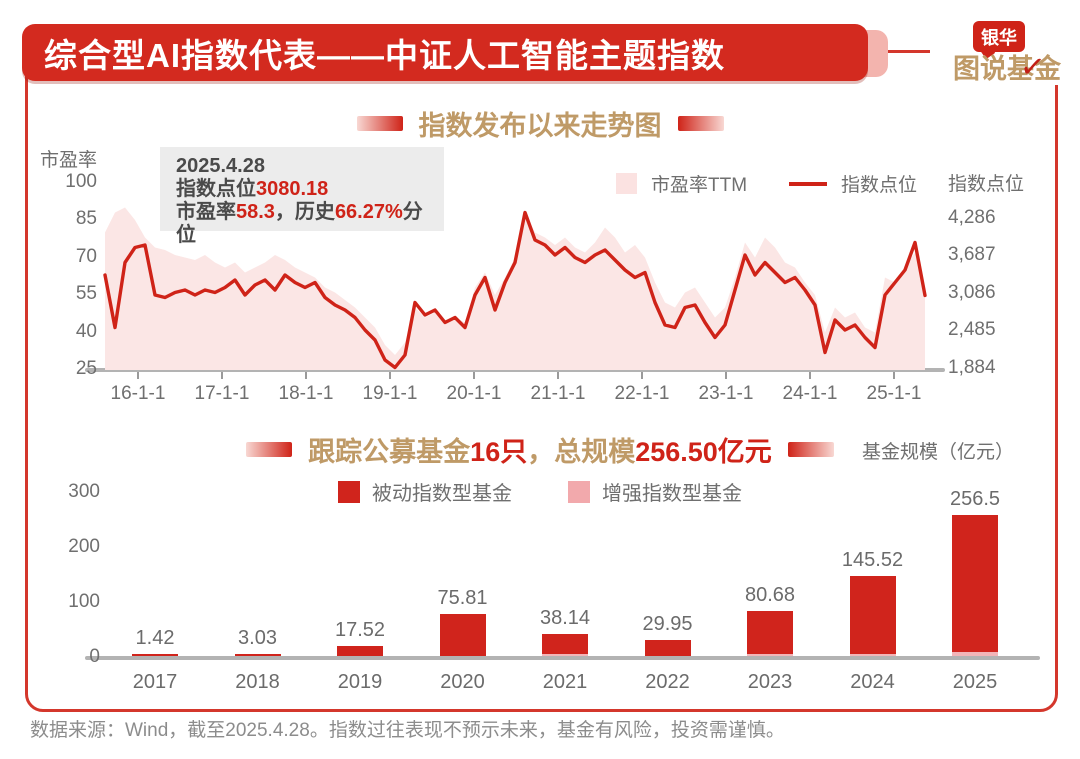 This screenshot has height=759, width=1080. I want to click on text-part: 256.50亿元, so click(703, 452).